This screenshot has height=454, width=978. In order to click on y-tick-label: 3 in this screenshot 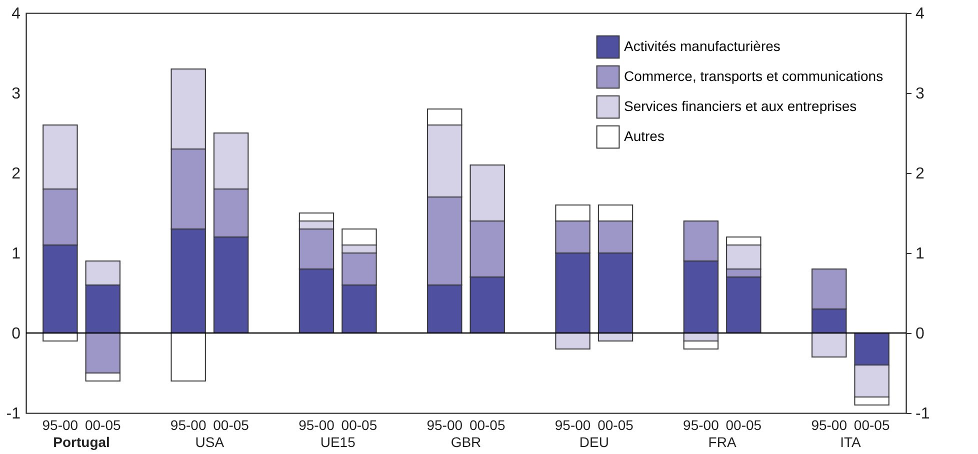, I will do `click(16, 94)`.